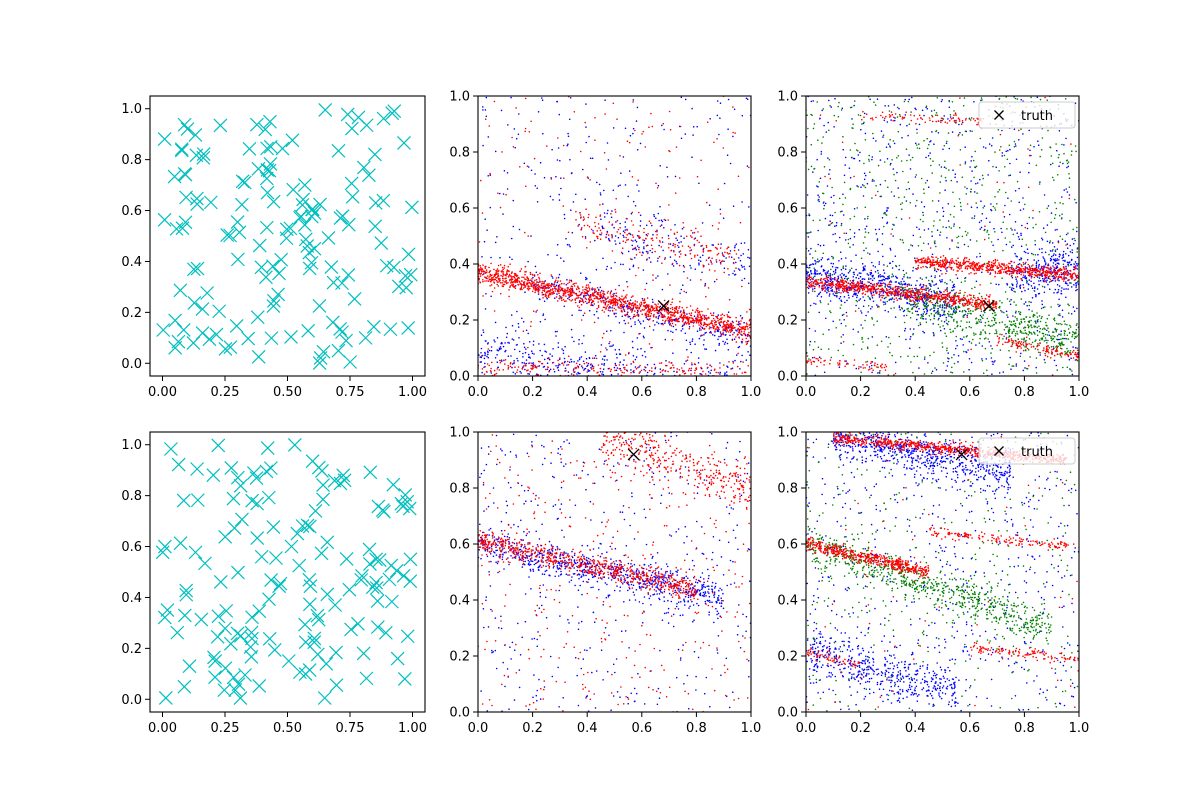 The height and width of the screenshot is (805, 1200). Describe the element at coordinates (459, 601) in the screenshot. I see `y-tick-label: 0.4` at that location.